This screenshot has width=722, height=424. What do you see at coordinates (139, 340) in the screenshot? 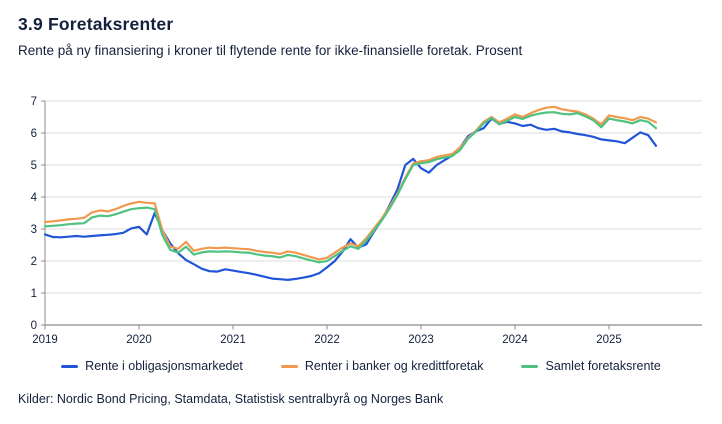
I see `x-tick-label: 2020` at bounding box center [139, 340].